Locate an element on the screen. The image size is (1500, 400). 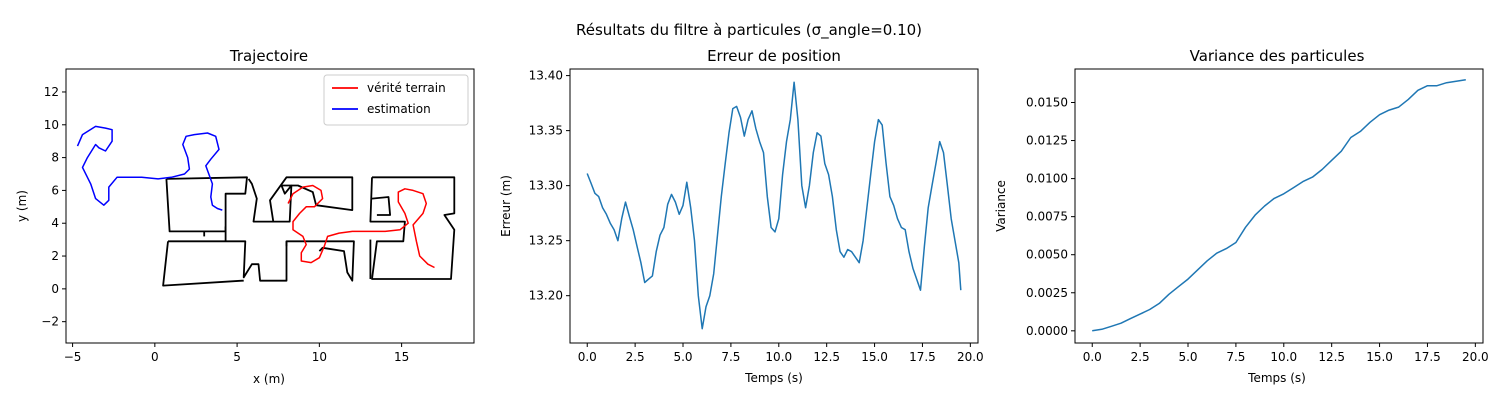
legend-label: estimation is located at coordinates (399, 109).